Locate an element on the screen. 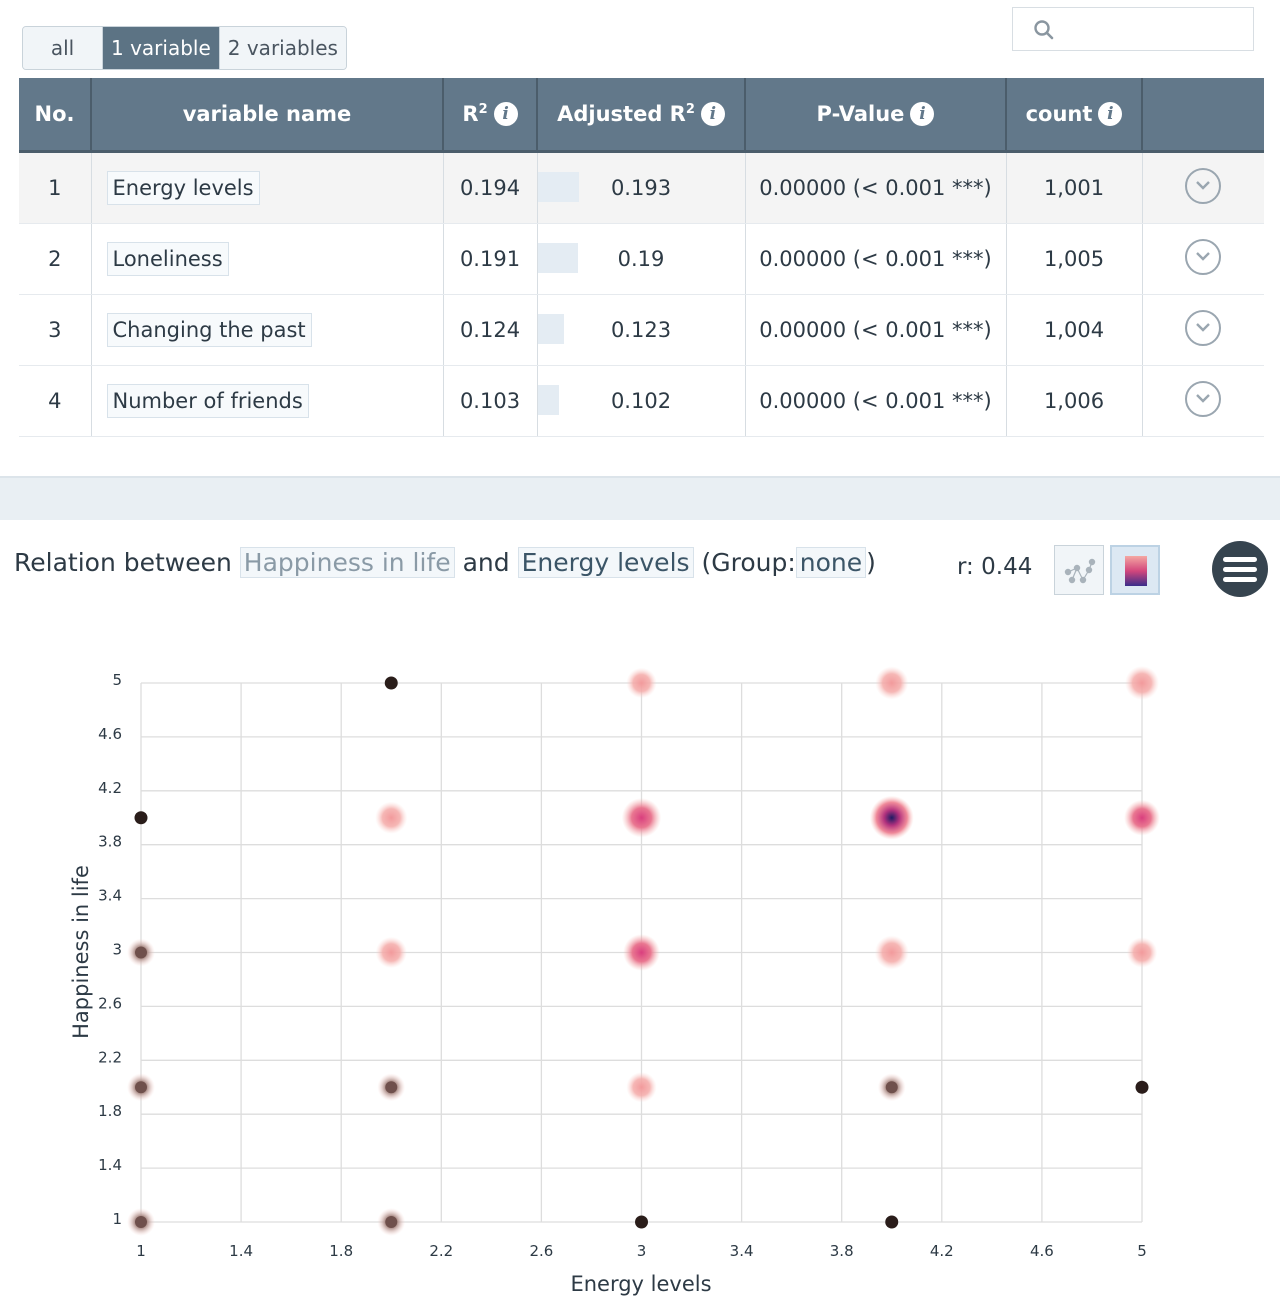 Image resolution: width=1280 pixels, height=1309 pixels. independent-variable-chip: Energy levels is located at coordinates (605, 562).